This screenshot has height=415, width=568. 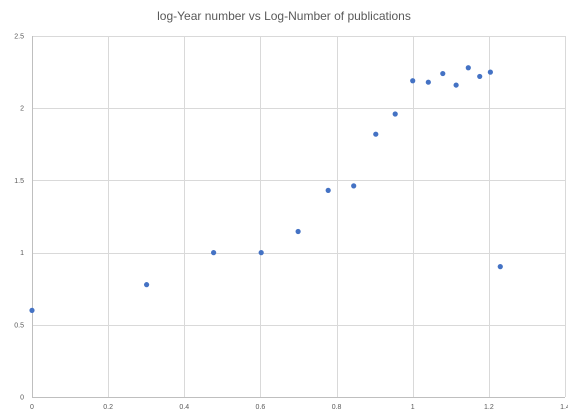 I want to click on x-tick-label: 0.2, so click(x=108, y=407).